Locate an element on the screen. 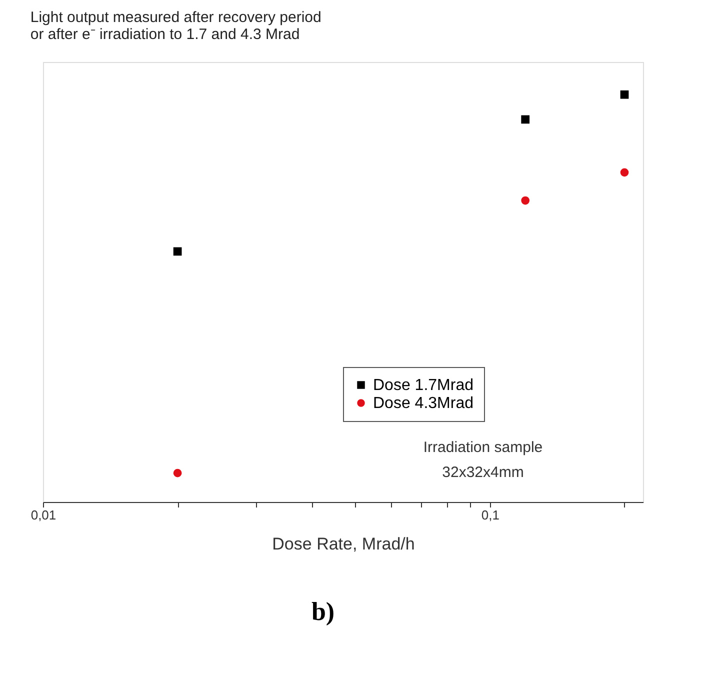  text: b) is located at coordinates (323, 611).